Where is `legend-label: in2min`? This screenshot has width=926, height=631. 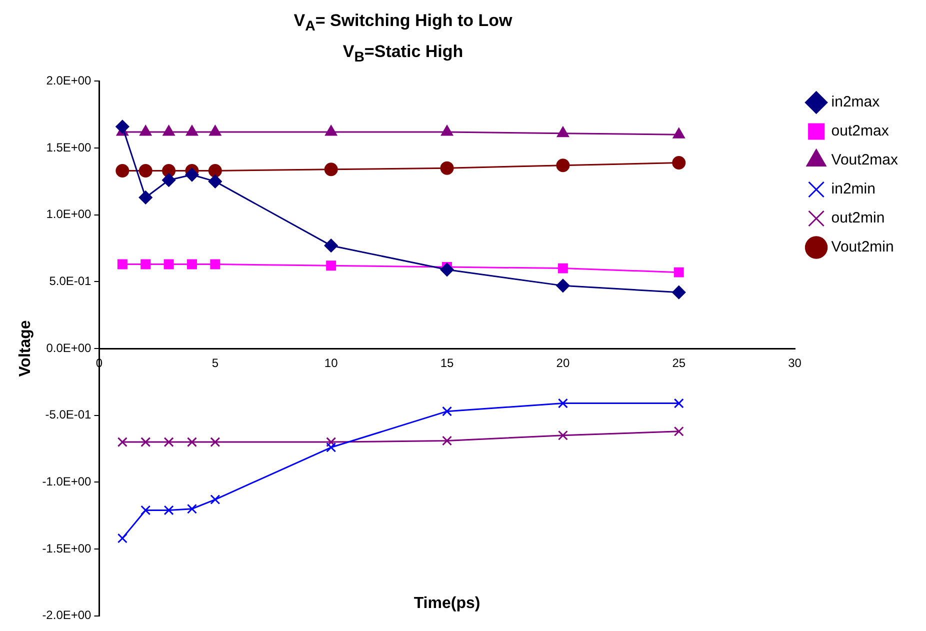
legend-label: in2min is located at coordinates (853, 189).